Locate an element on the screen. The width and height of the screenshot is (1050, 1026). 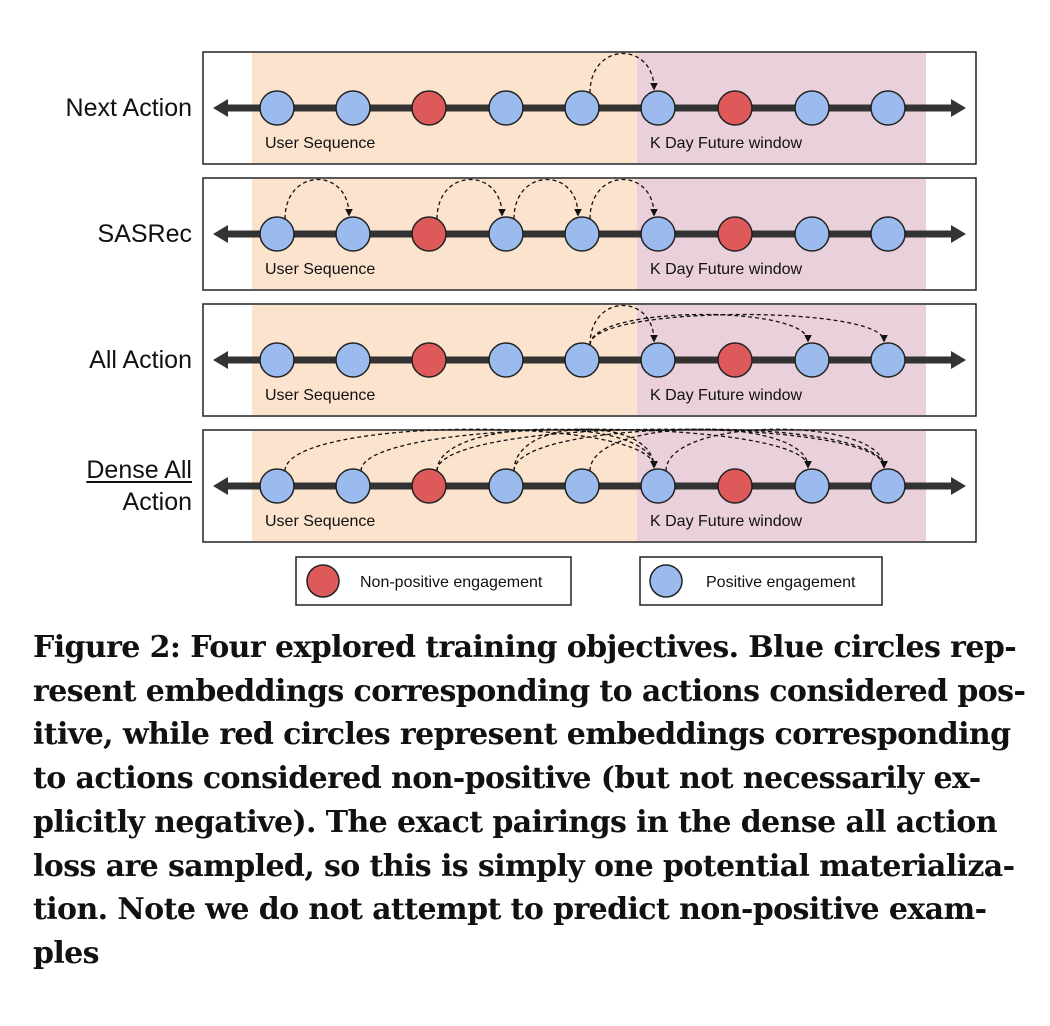
objective-row-1: User Sequence K Day Future window is located at coordinates (589, 108).